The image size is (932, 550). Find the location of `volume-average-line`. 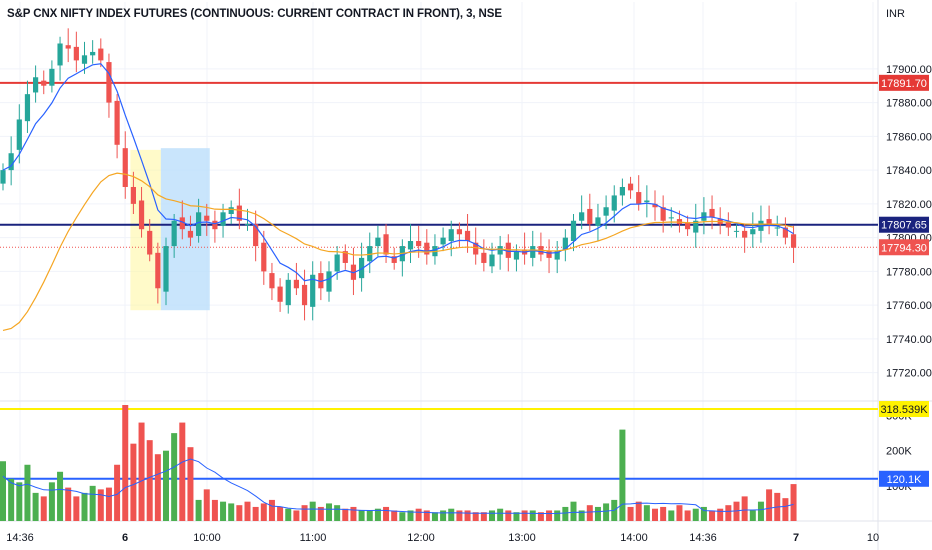

volume-average-line is located at coordinates (398, 486).